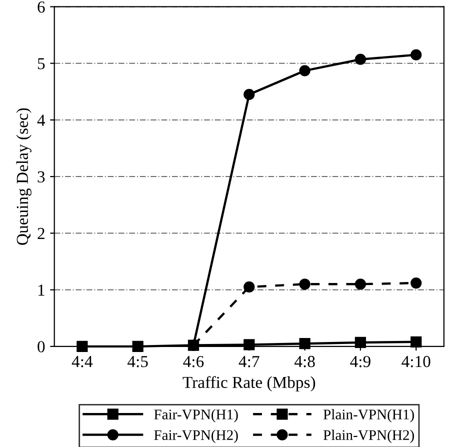 This screenshot has height=447, width=453. Describe the element at coordinates (368, 415) in the screenshot. I see `legend-label: Plain-VPN(H1)` at that location.